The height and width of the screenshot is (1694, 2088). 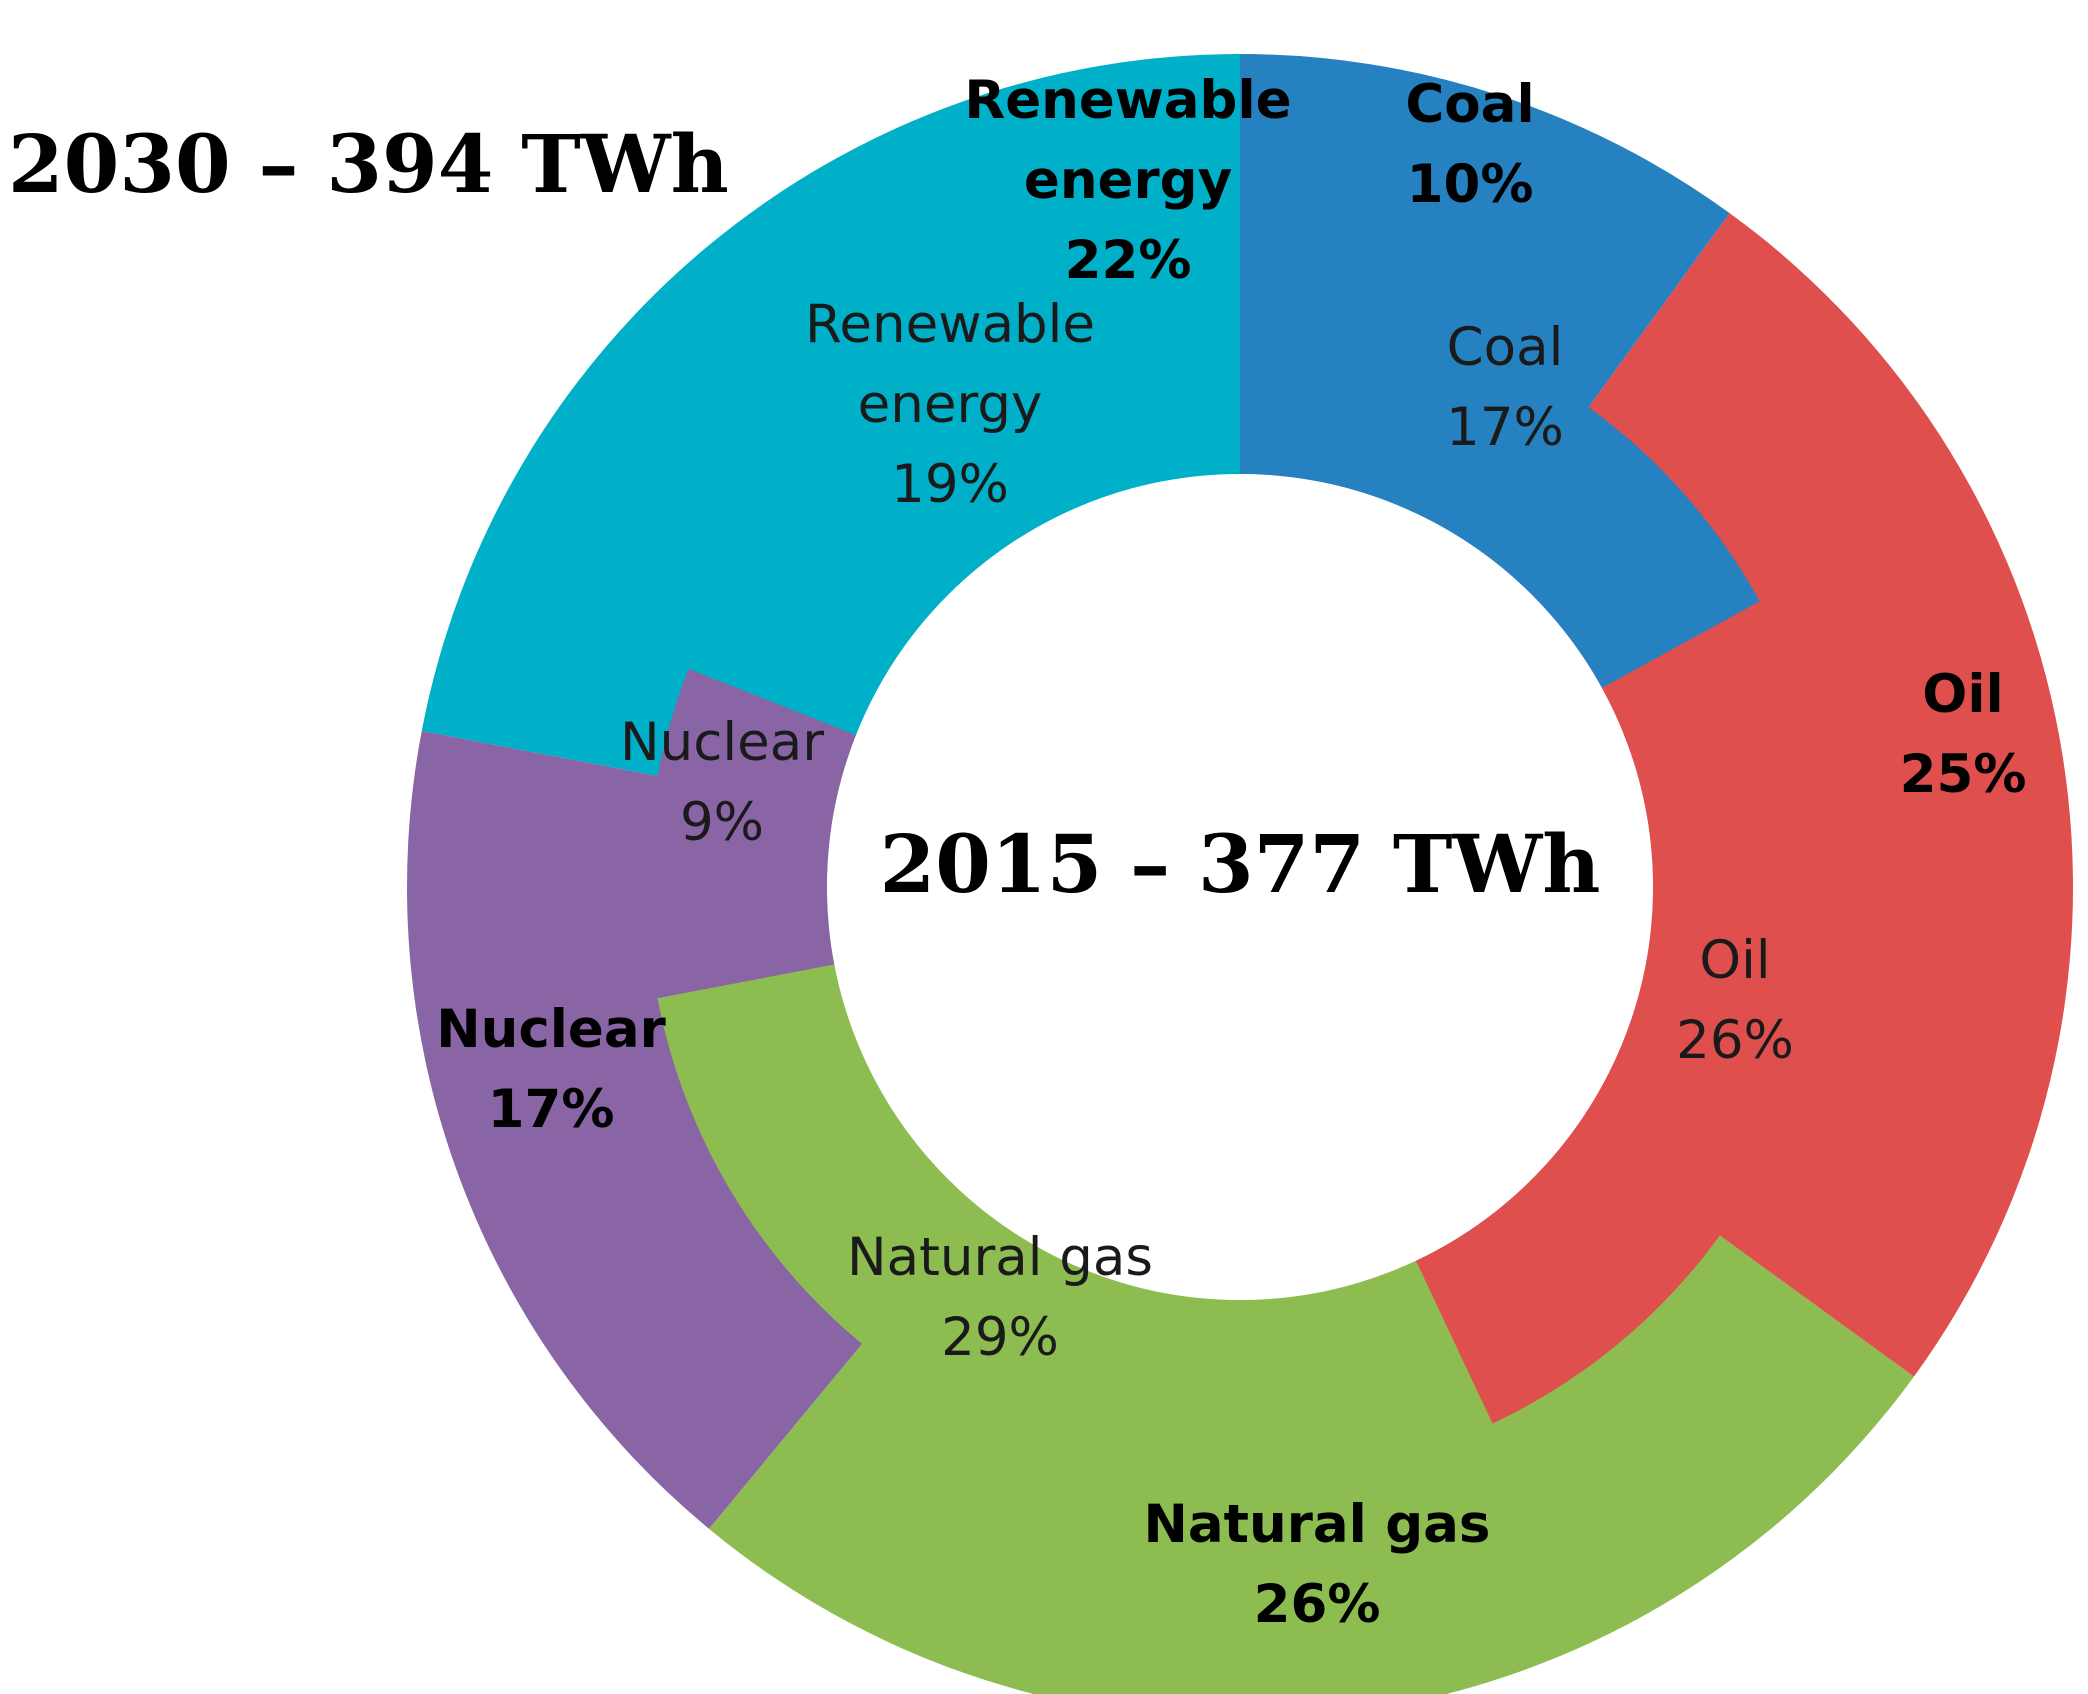 I want to click on 2015-label-renewable-energy-line-0: Renewable, so click(x=950, y=324).